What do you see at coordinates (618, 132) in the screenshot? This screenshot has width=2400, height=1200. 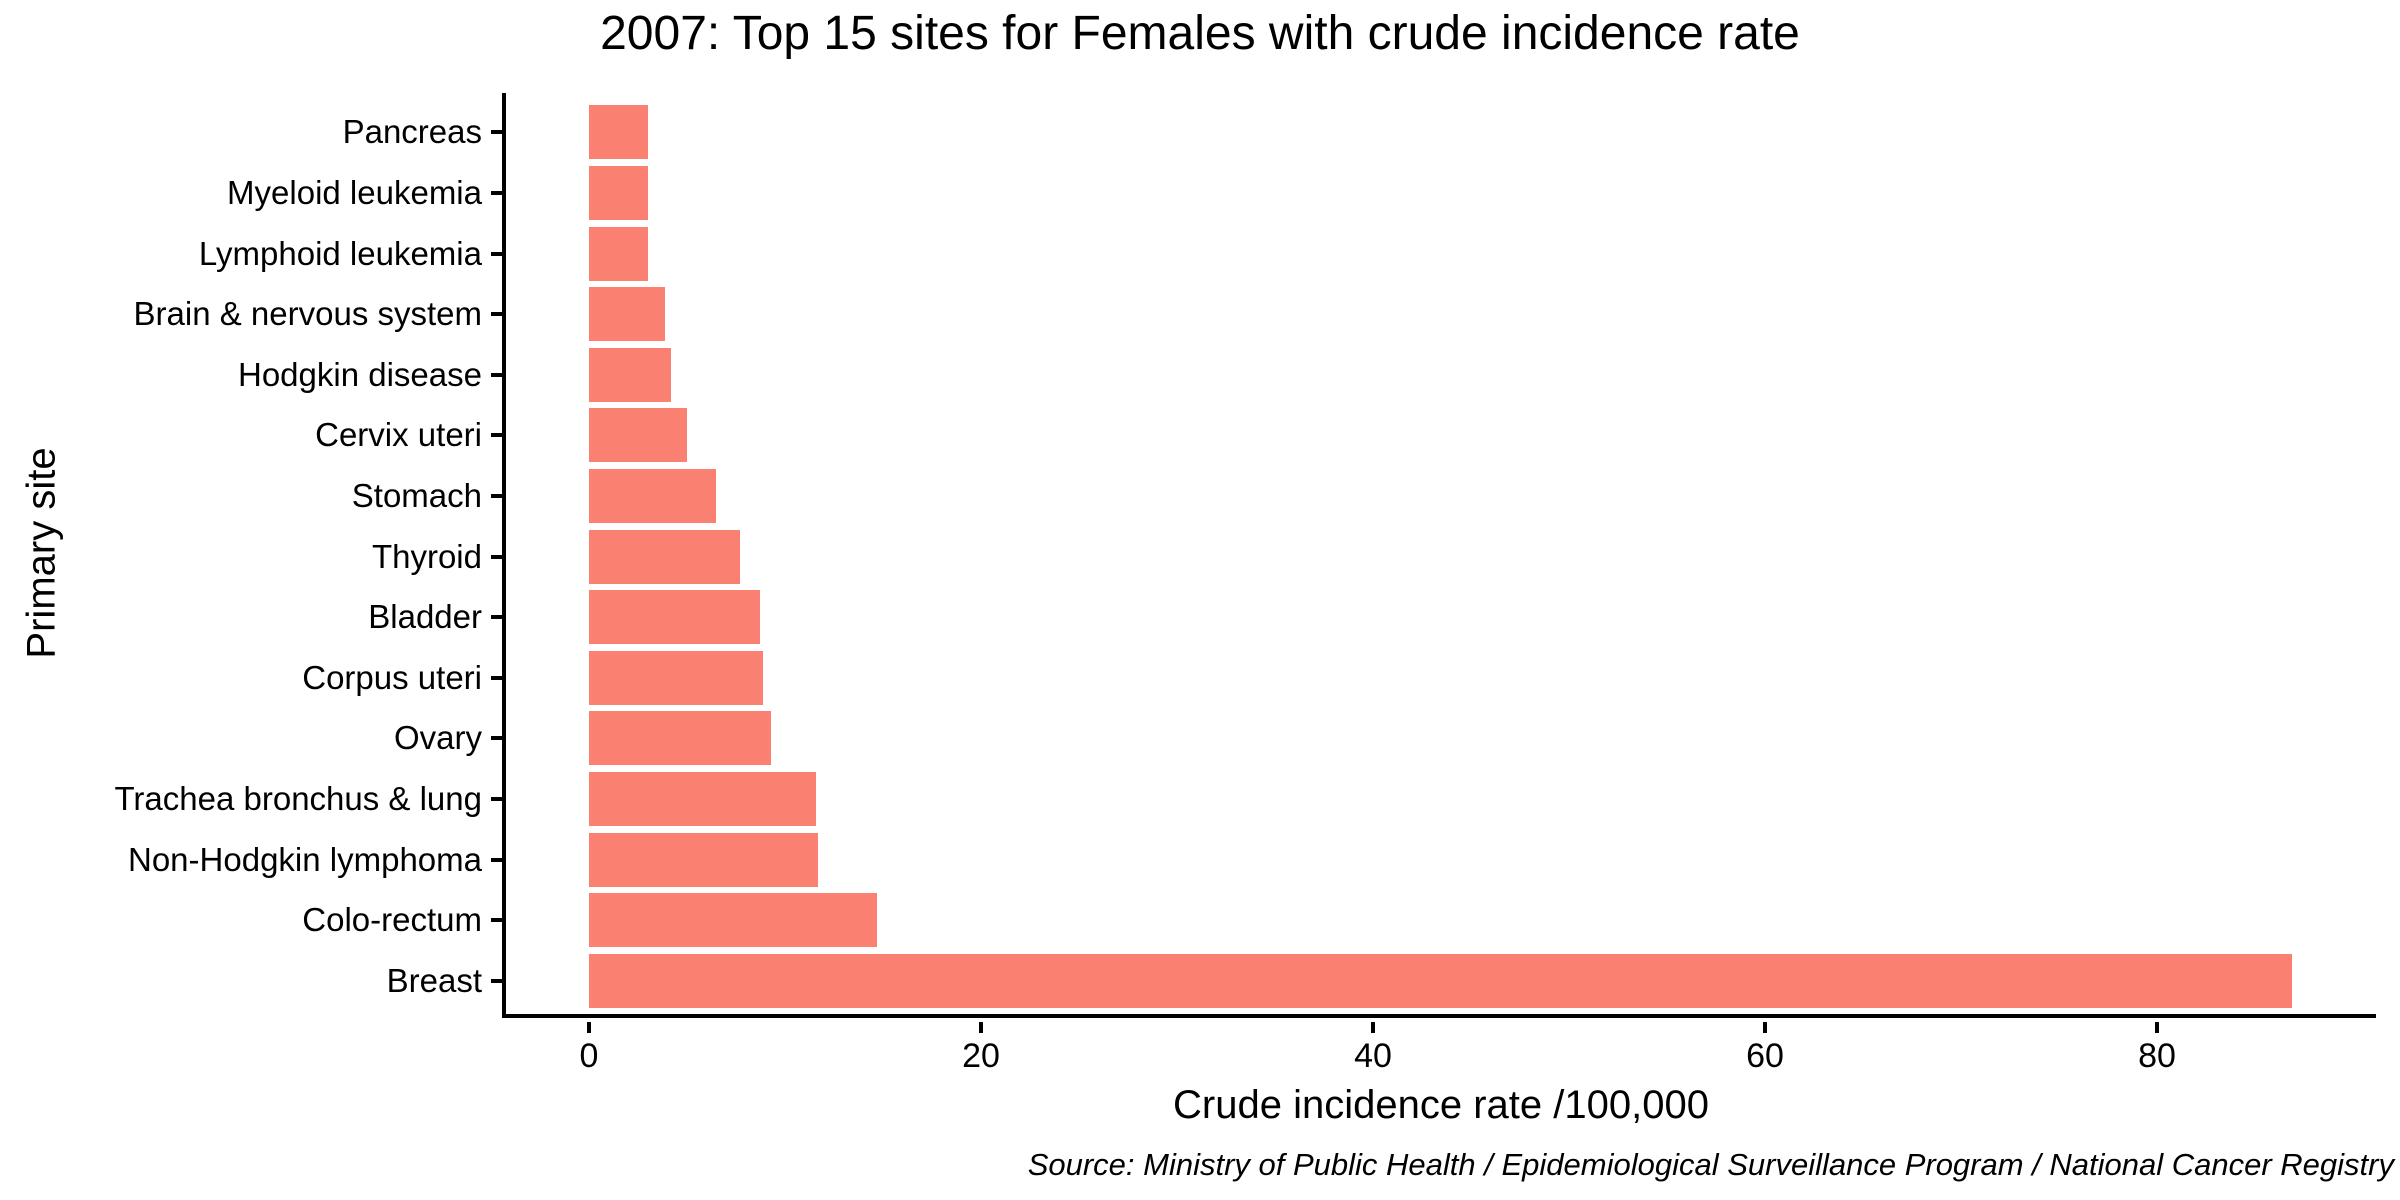 I see `bar-pancreas` at bounding box center [618, 132].